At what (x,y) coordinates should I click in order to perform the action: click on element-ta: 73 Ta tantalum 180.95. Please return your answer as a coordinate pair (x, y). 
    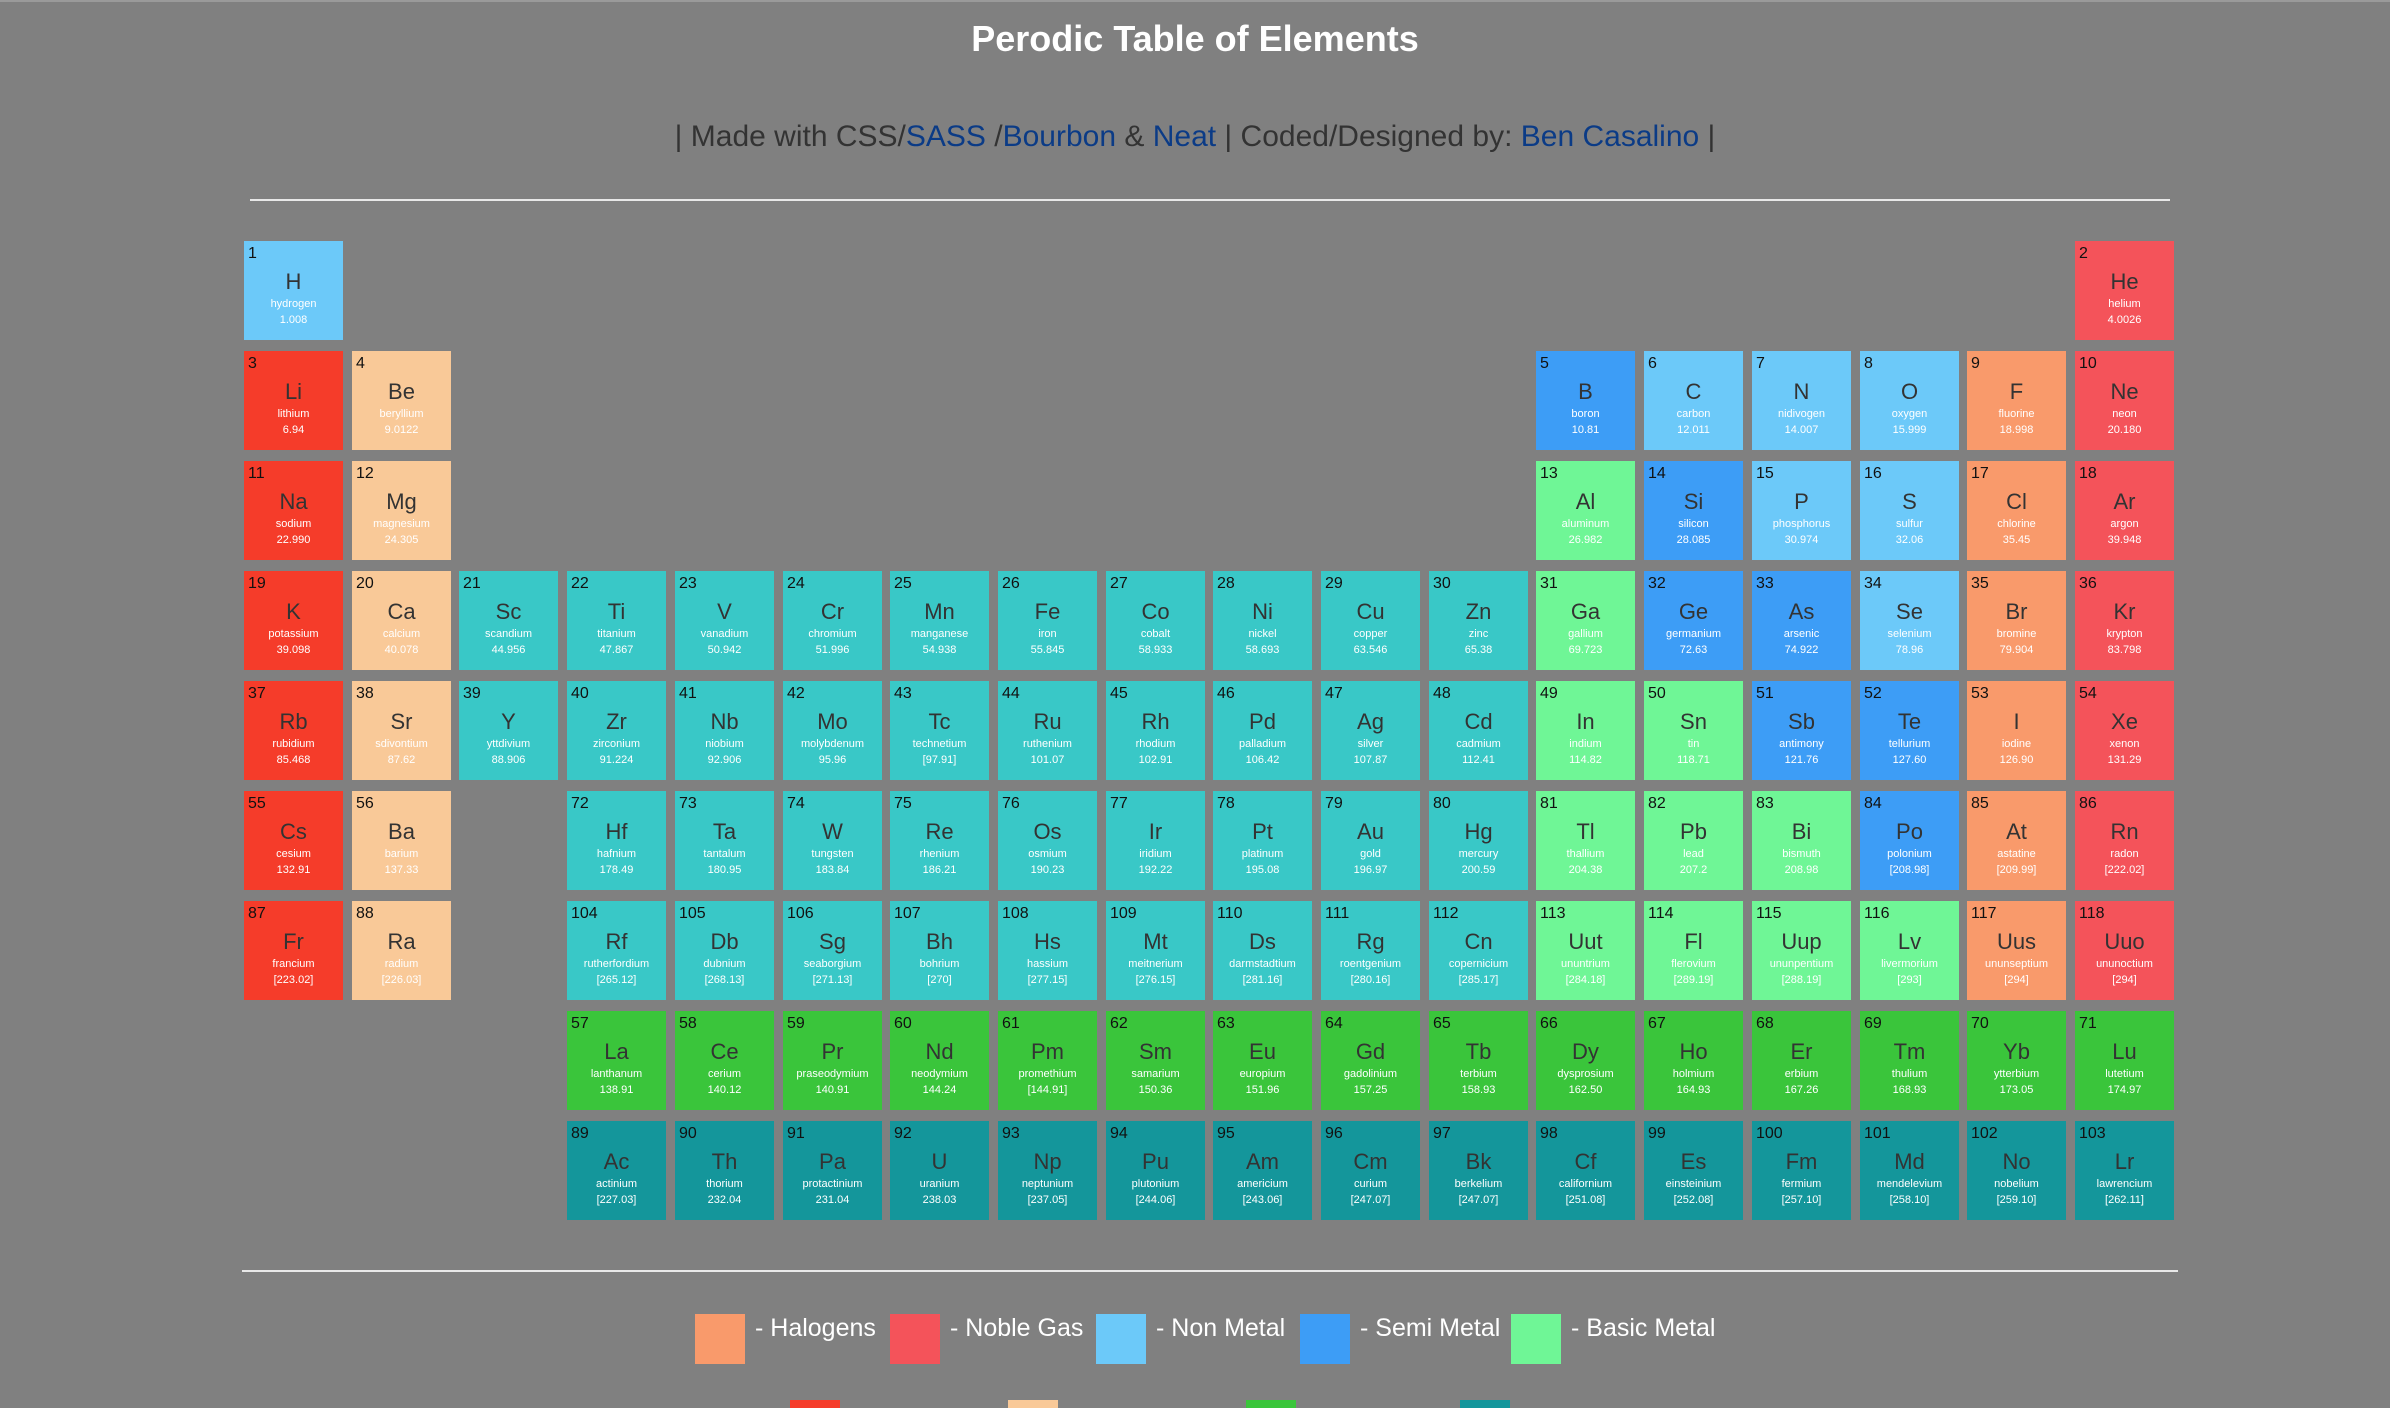
    Looking at the image, I should click on (724, 840).